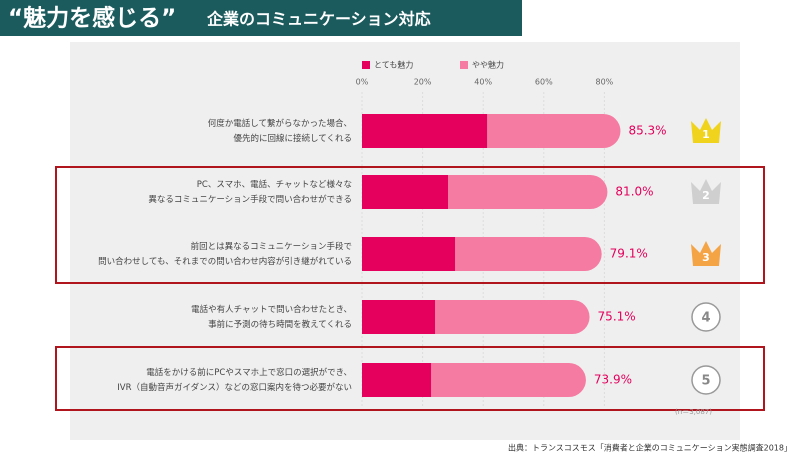 Image resolution: width=800 pixels, height=457 pixels. Describe the element at coordinates (393, 65) in the screenshot. I see `legend-label: とても魅力` at that location.